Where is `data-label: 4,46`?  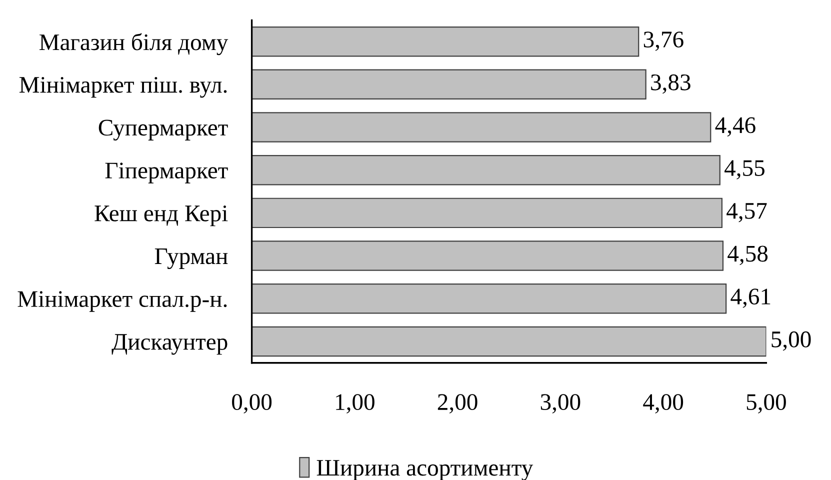
data-label: 4,46 is located at coordinates (735, 127).